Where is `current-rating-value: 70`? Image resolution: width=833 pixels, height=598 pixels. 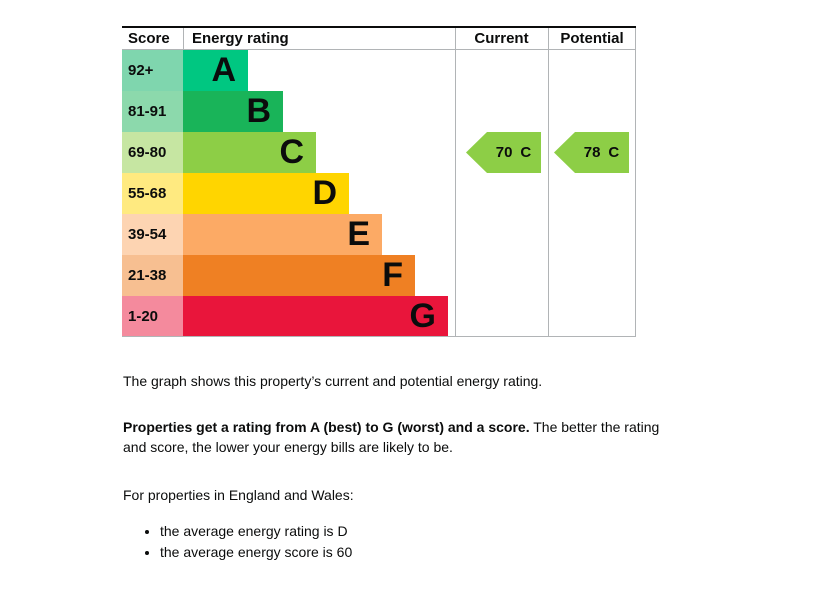
current-rating-value: 70 is located at coordinates (504, 152).